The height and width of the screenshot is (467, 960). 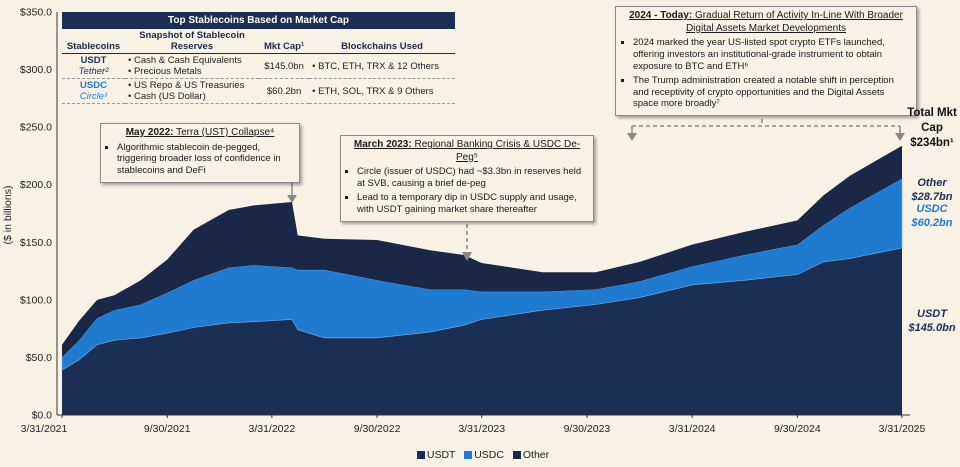 What do you see at coordinates (496, 151) in the screenshot?
I see `annotation-title: Regional Banking Crisis & USDC De-Peg⁵` at bounding box center [496, 151].